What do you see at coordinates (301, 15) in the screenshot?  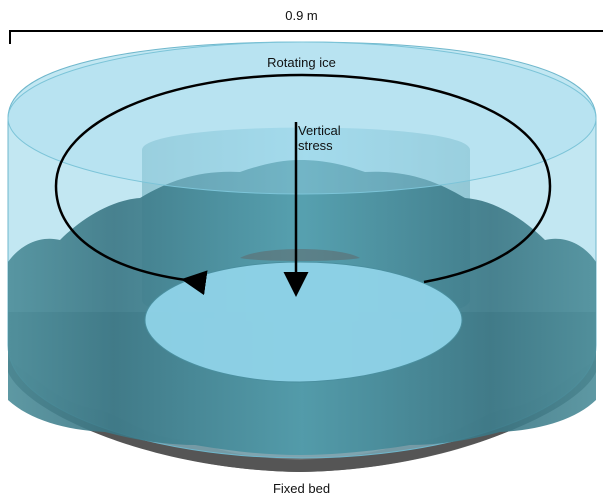 I see `scale-label: 0.9 m` at bounding box center [301, 15].